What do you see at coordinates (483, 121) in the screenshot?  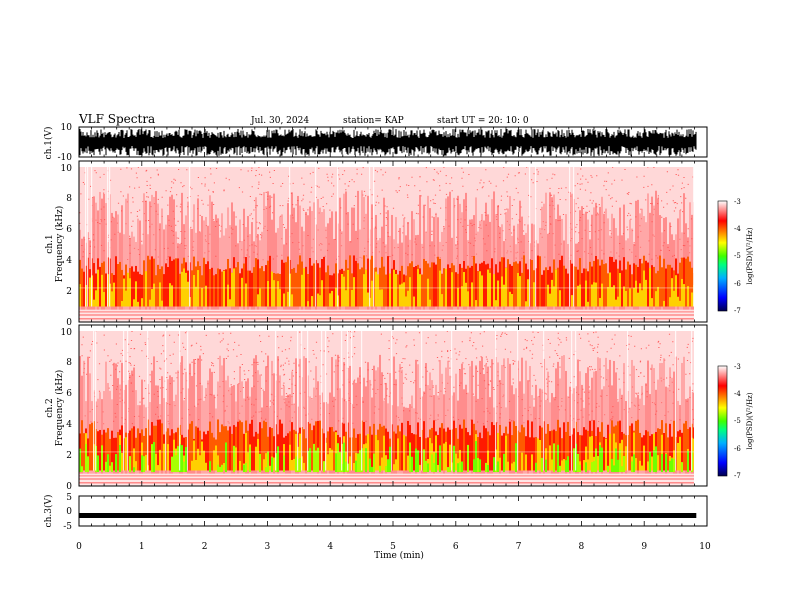 I see `start-time-label: start UT = 20: 10: 0` at bounding box center [483, 121].